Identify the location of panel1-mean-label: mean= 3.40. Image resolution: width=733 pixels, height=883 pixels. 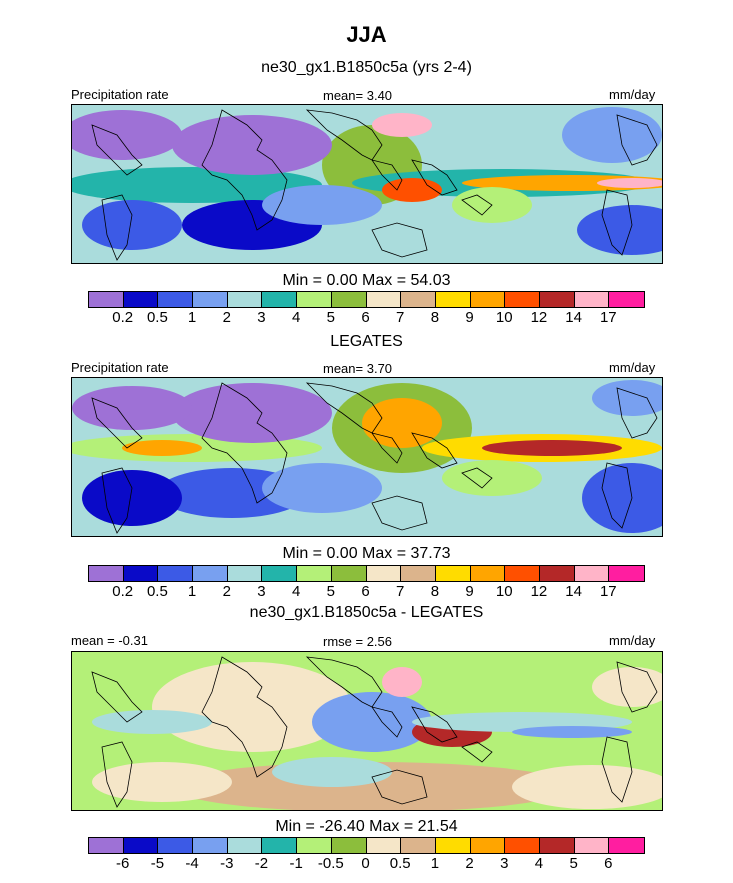
(358, 95).